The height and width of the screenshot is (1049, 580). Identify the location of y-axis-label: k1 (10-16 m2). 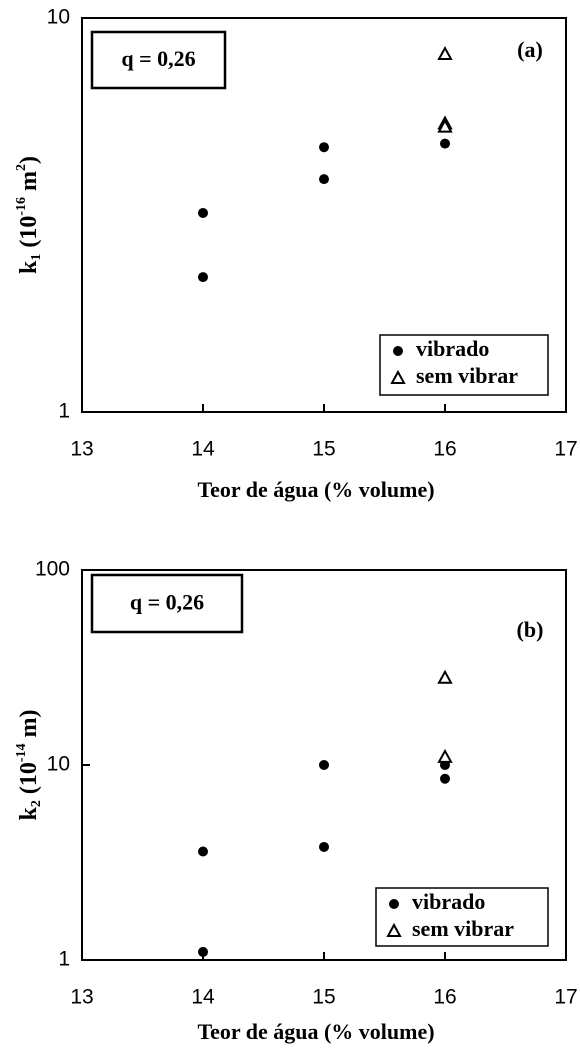
(29, 215).